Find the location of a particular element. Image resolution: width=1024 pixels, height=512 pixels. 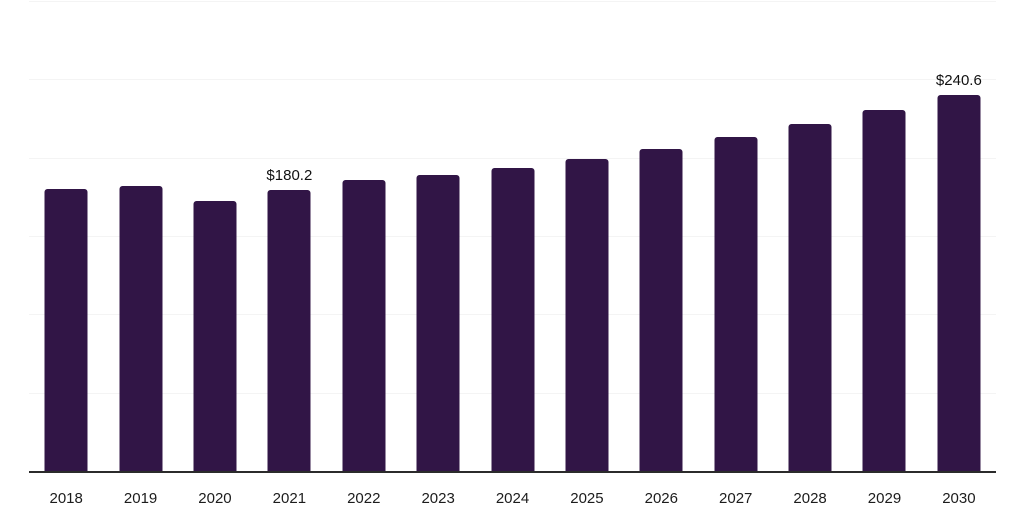

bar-2019 is located at coordinates (141, 329).